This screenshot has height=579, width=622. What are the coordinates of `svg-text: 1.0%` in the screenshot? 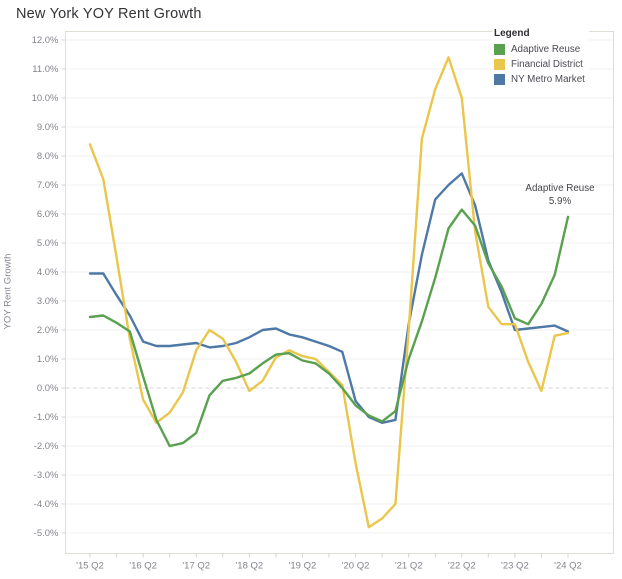 It's located at (48, 359).